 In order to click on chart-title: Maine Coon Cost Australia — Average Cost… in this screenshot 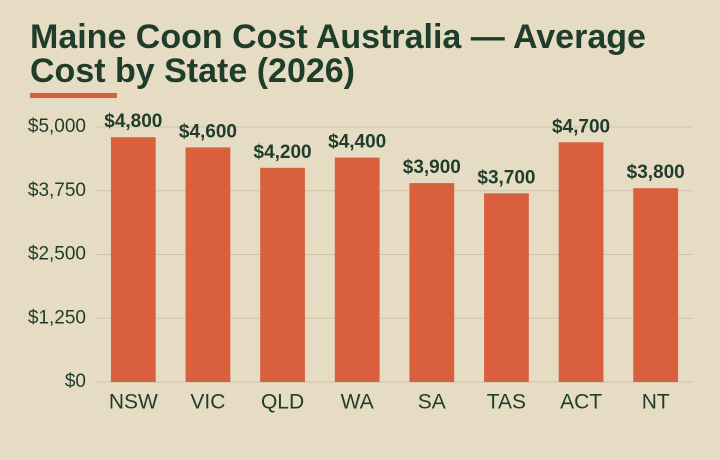, I will do `click(338, 54)`.